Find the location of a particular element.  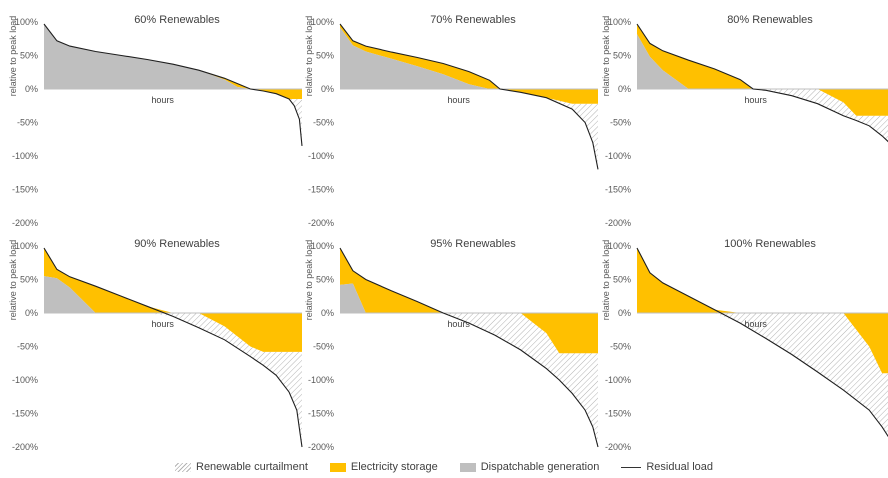

legend-label-dispatchable: Dispatchable generation is located at coordinates (540, 467).